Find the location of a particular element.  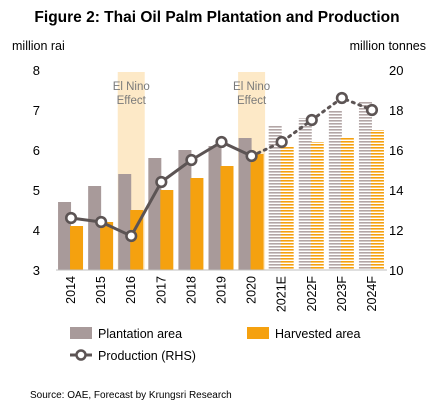

legend-label-harvested-area: Harvested area is located at coordinates (318, 334).